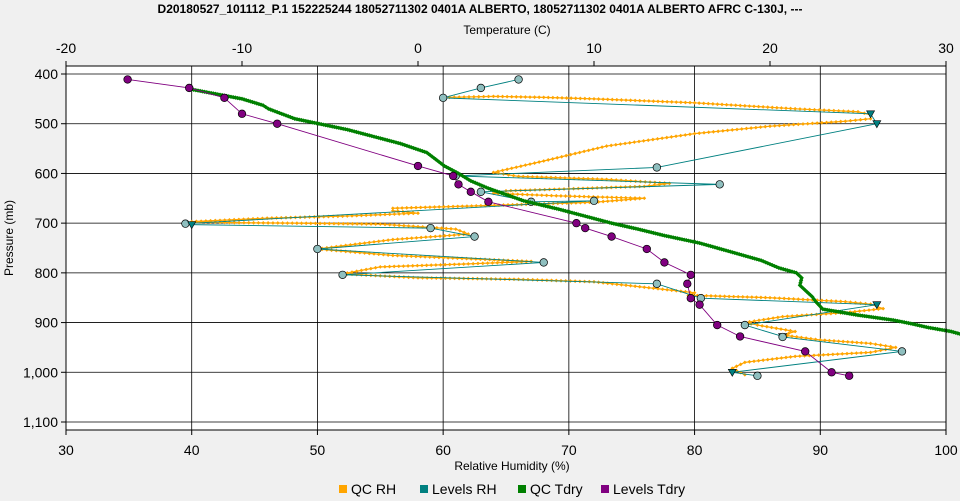  I want to click on bottom-axis-ticks: 30 40 50 60 70 80 90 100, so click(508, 444).